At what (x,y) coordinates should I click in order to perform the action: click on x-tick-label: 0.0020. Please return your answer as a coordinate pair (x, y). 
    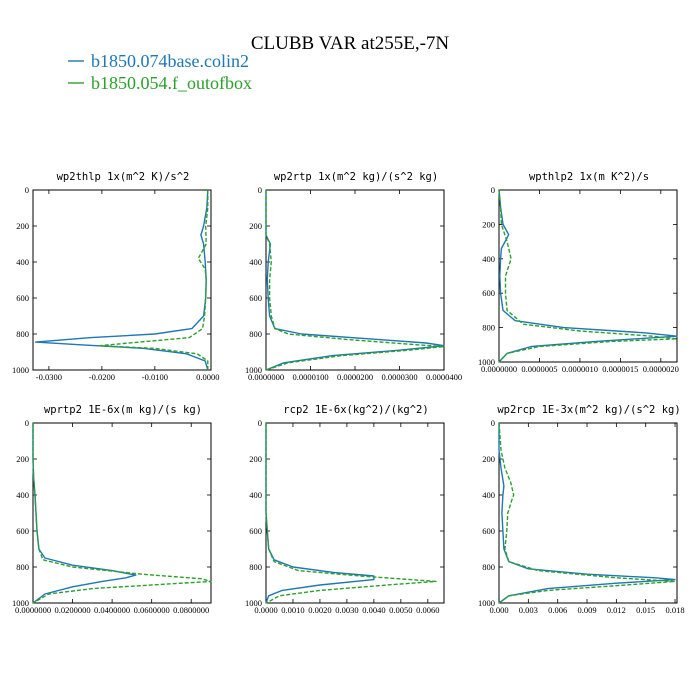
    Looking at the image, I should click on (319, 610).